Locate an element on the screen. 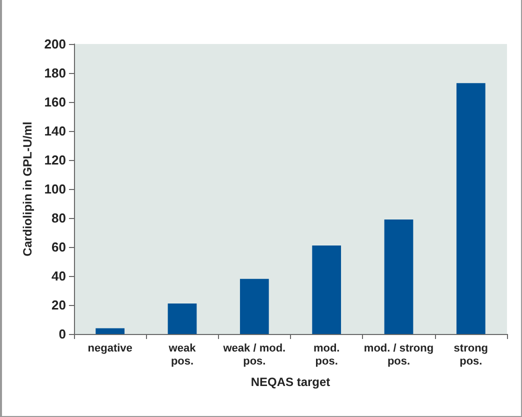 The height and width of the screenshot is (417, 522). y-tick-label: 160 is located at coordinates (55, 102).